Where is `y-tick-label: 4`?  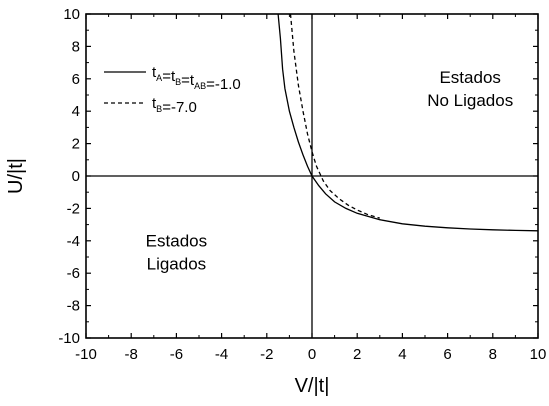 y-tick-label: 4 is located at coordinates (76, 111).